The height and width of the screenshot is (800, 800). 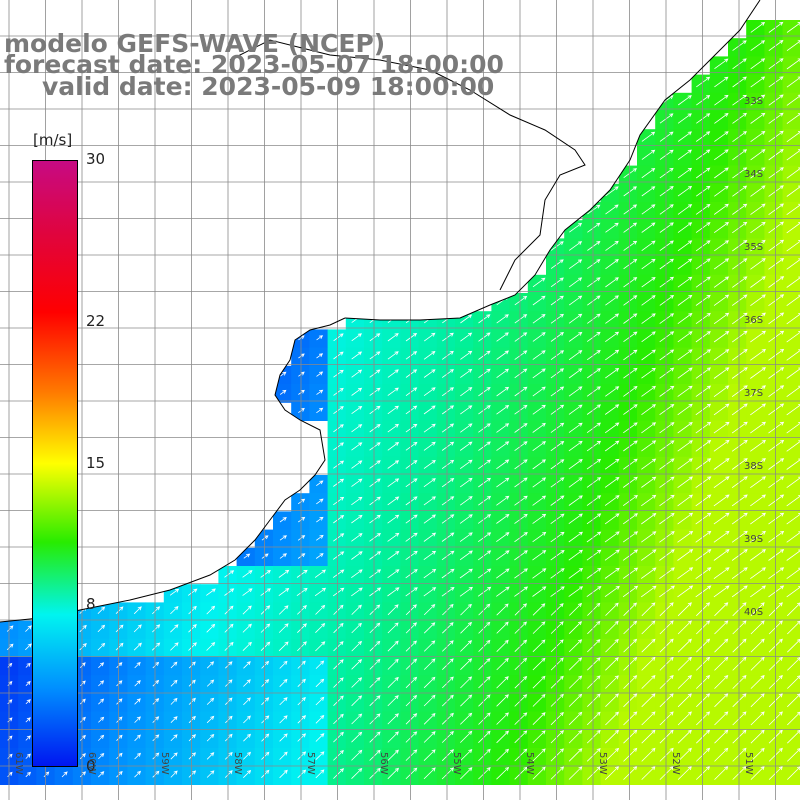 What do you see at coordinates (53, 140) in the screenshot?
I see `colorbar-unit: [m/s]` at bounding box center [53, 140].